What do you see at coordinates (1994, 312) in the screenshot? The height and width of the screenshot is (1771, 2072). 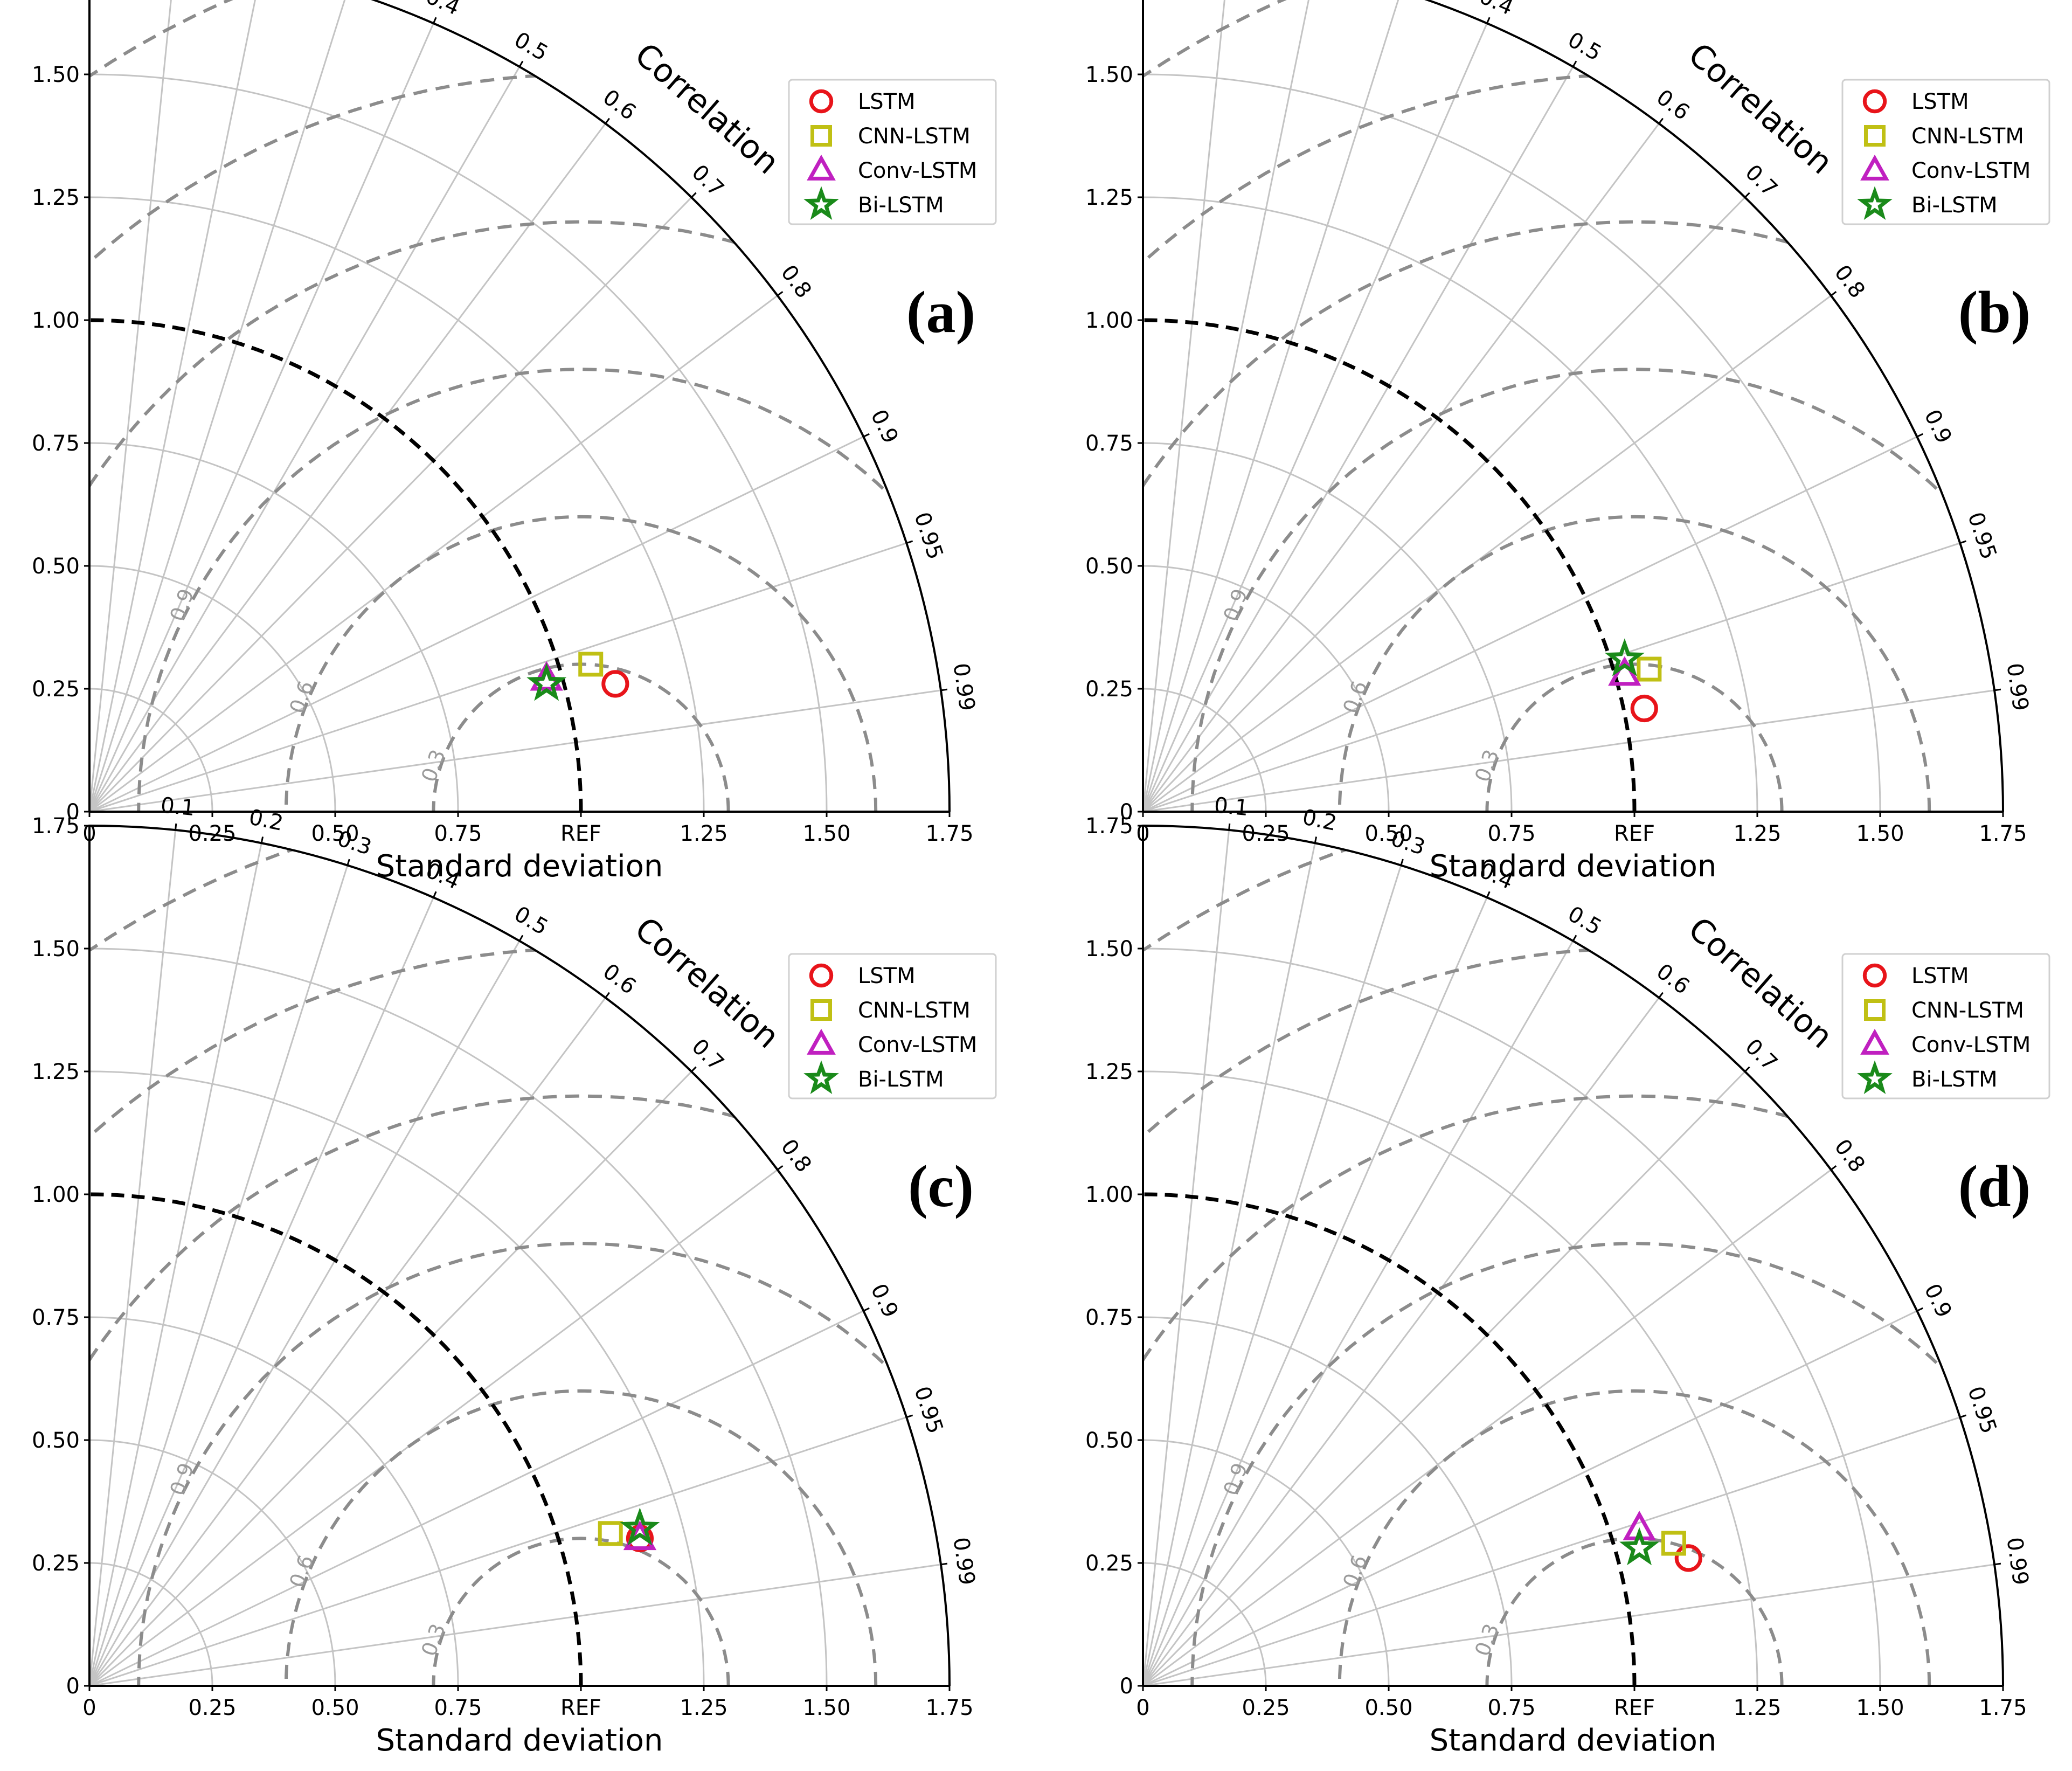 I see `panel-label: (b)` at bounding box center [1994, 312].